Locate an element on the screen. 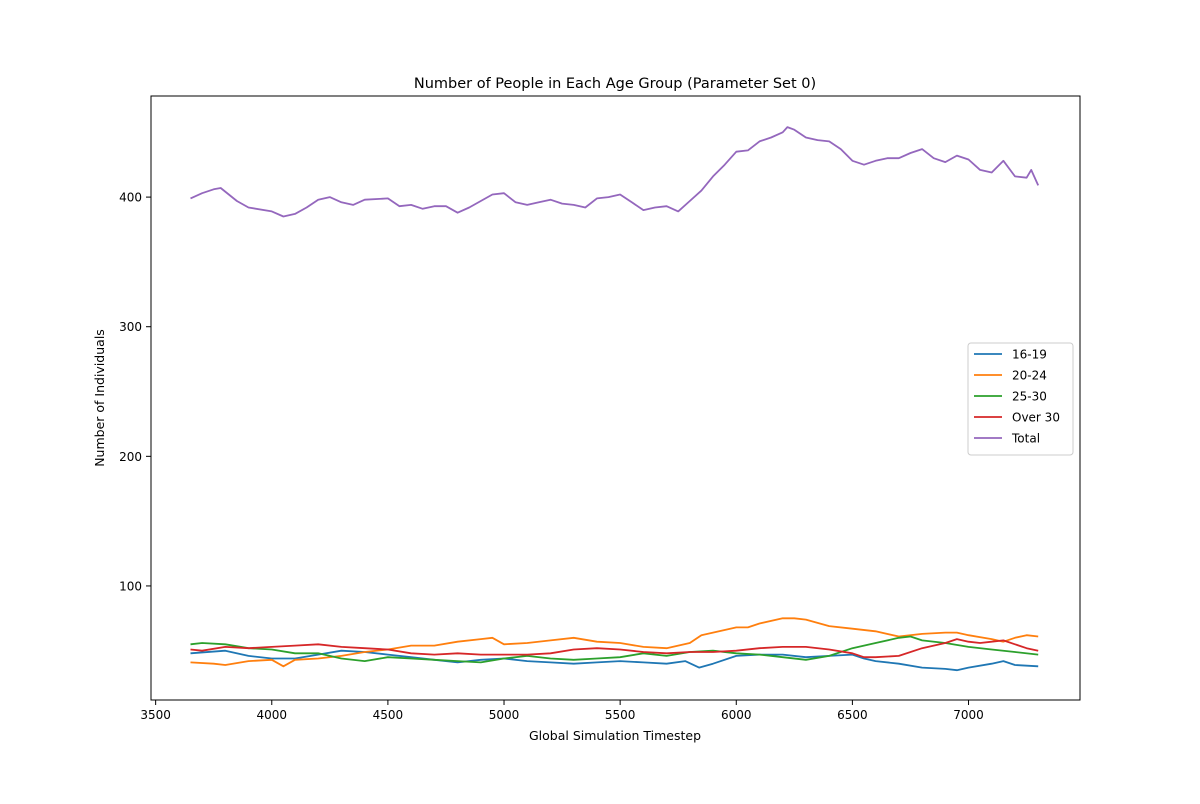 This screenshot has height=804, width=1200. x-tick-label: 5000 is located at coordinates (504, 715).